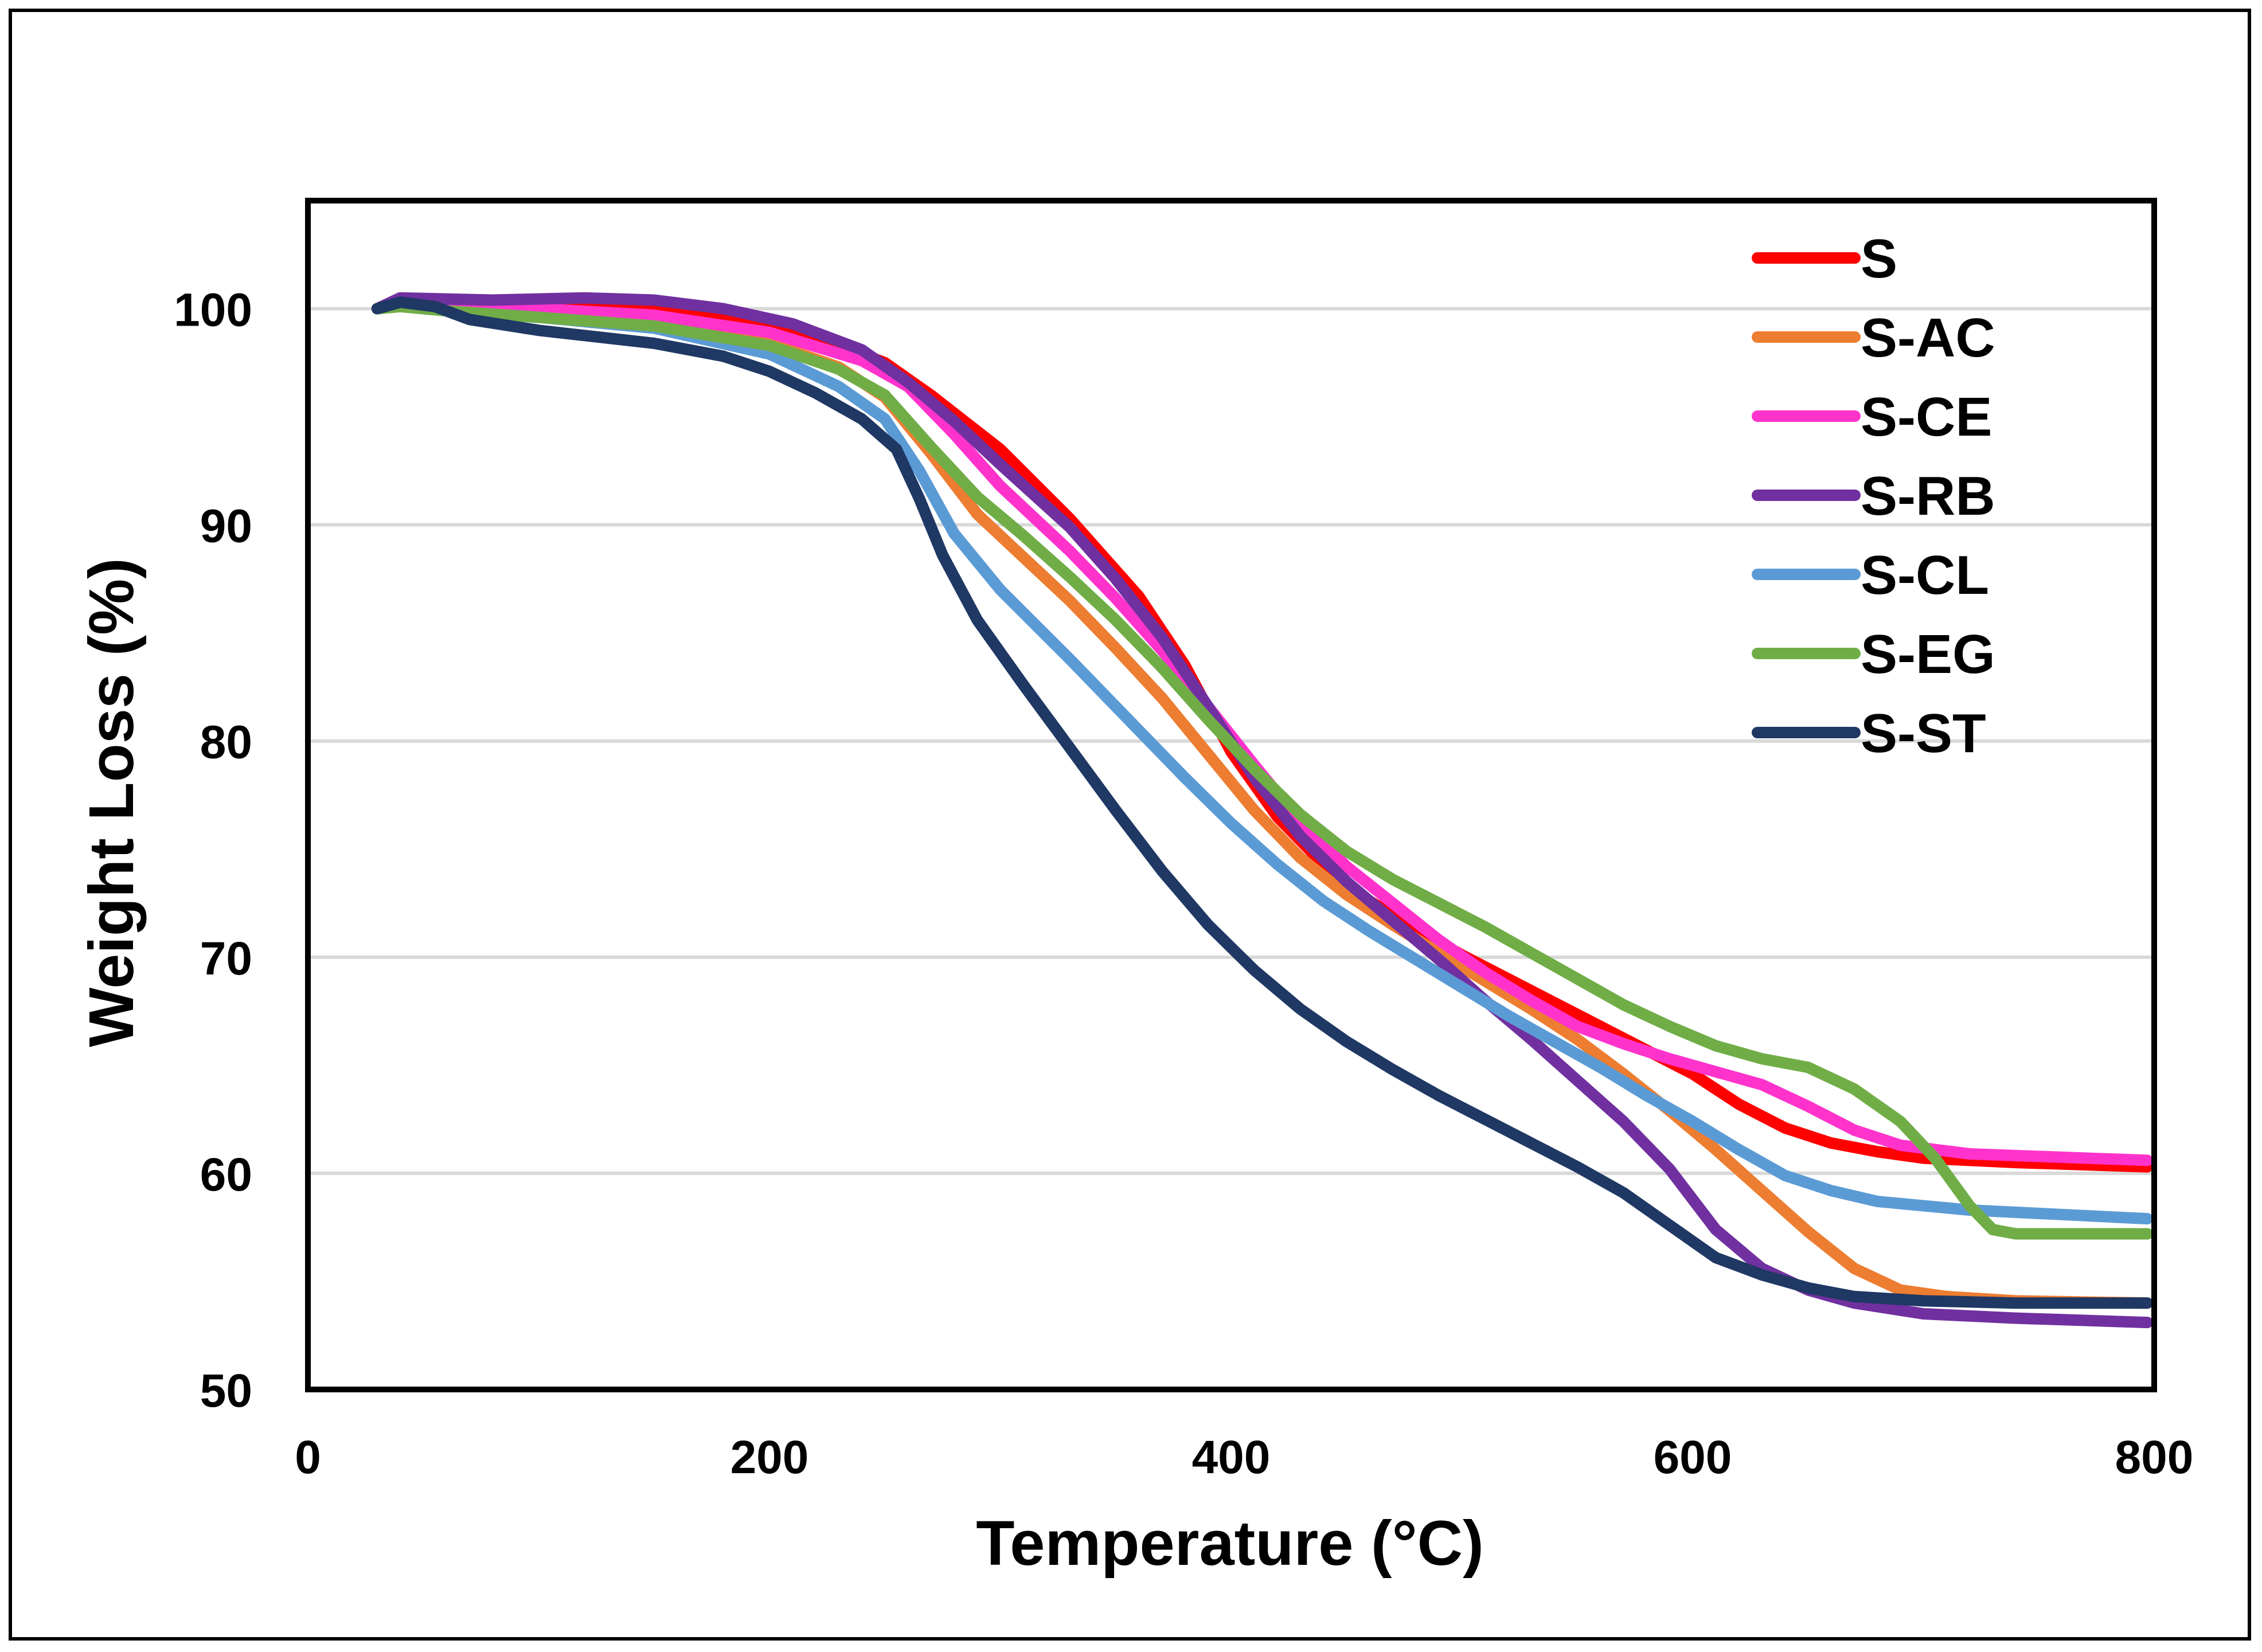 The width and height of the screenshot is (2262, 1652). I want to click on legend: S S-AC S-CE S-RB S-CL S-EG S-ST, so click(1873, 496).